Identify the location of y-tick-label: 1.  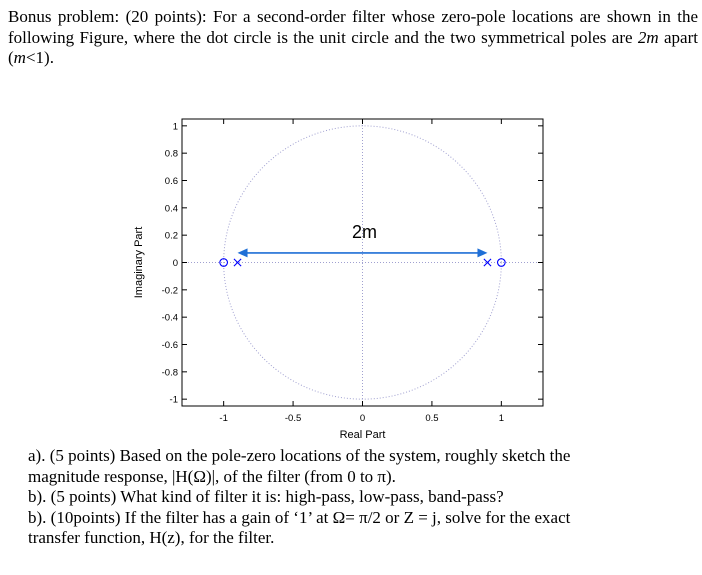
(175, 126).